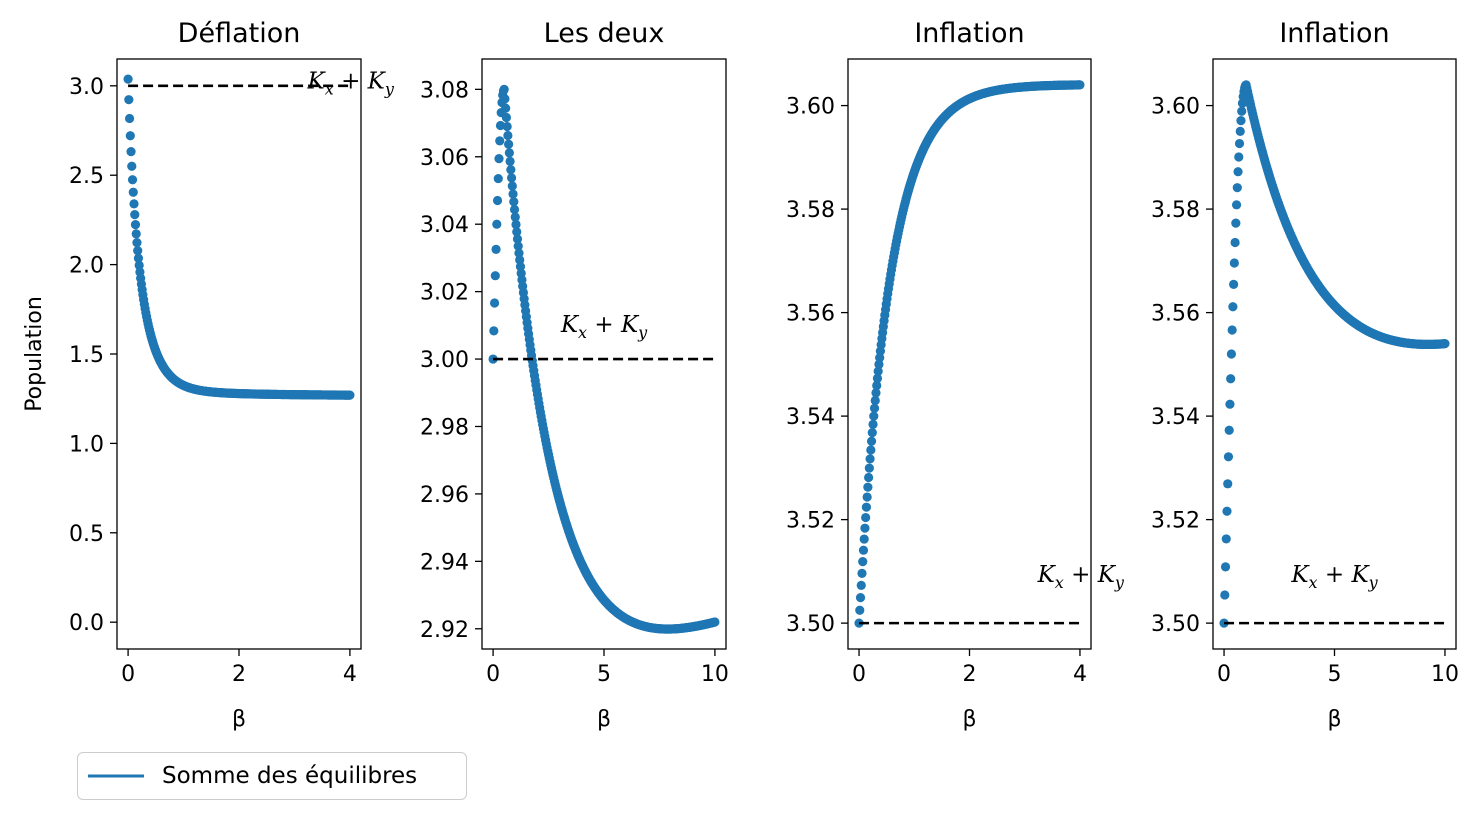  I want to click on subplot-title: Déflation, so click(239, 33).